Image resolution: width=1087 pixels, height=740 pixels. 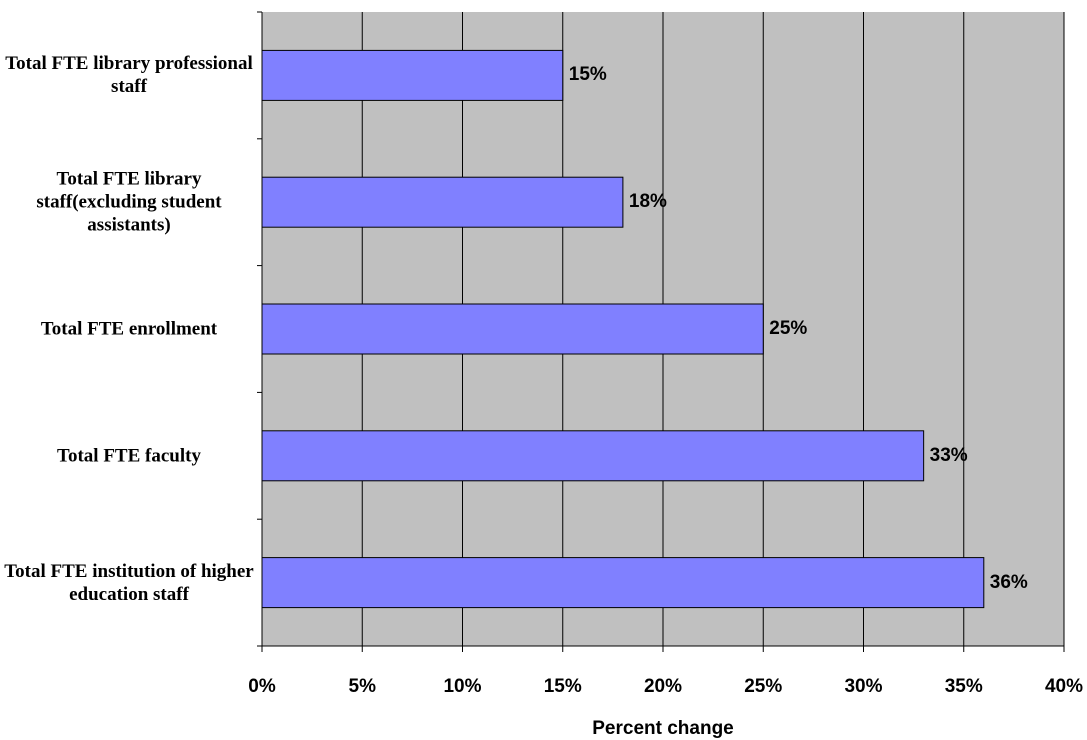 I want to click on data-label-0: 15%, so click(x=587, y=75).